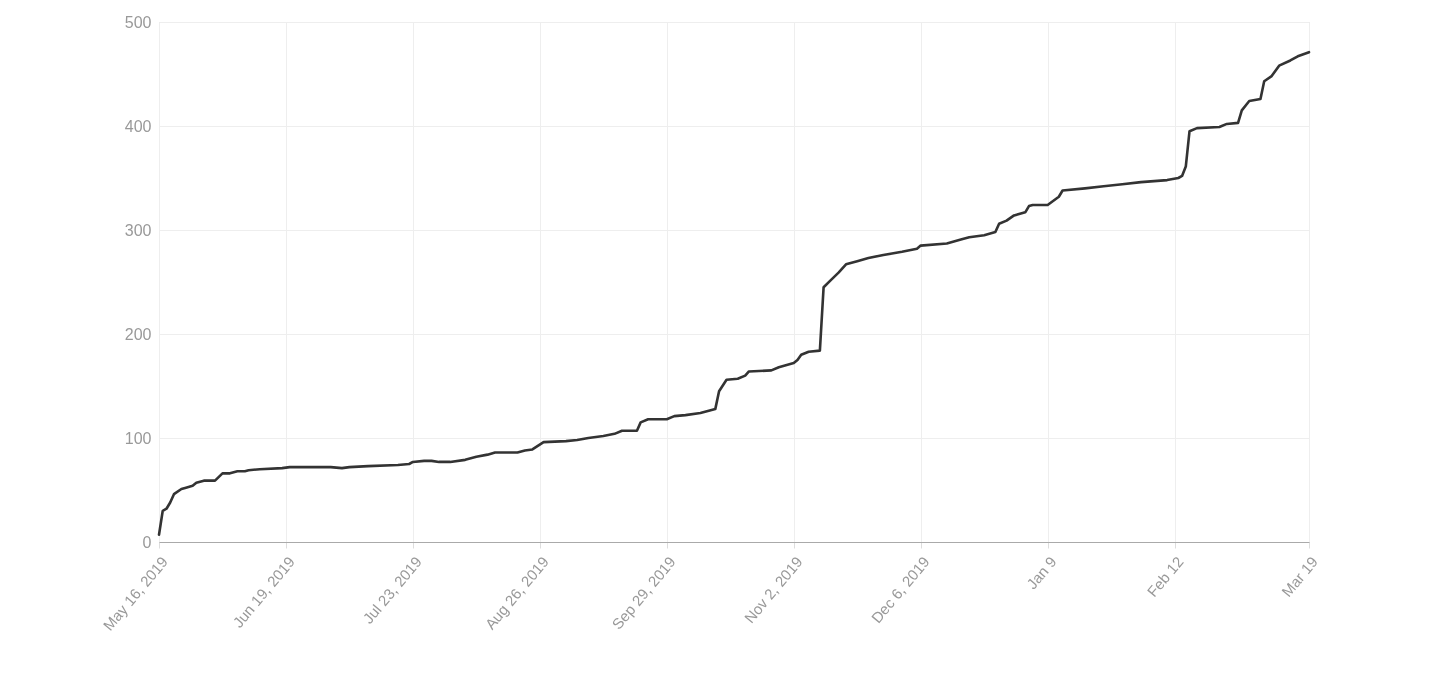 The width and height of the screenshot is (1456, 676). What do you see at coordinates (1041, 573) in the screenshot?
I see `x-tick-label: Jan 9` at bounding box center [1041, 573].